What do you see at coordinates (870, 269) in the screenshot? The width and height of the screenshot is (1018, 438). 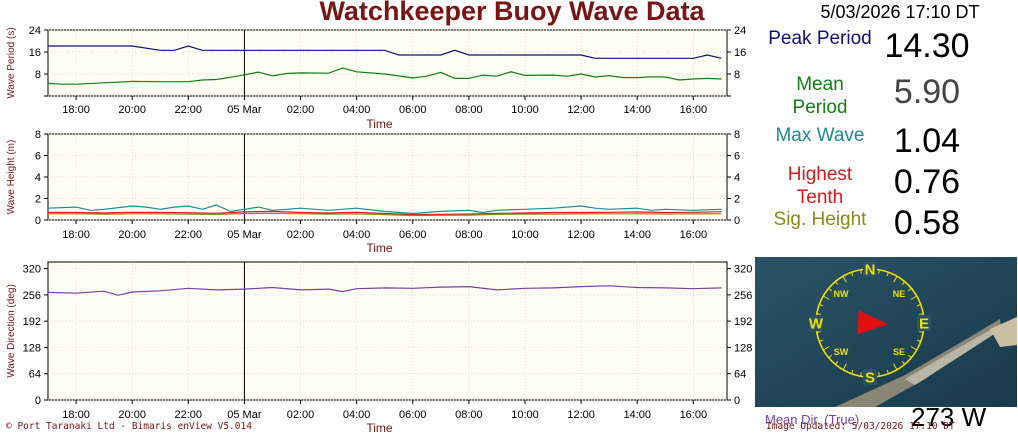 I see `compass-label-n: N` at bounding box center [870, 269].